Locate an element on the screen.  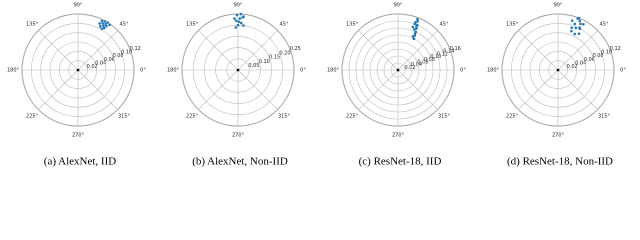
r-tick-label: 0.14 is located at coordinates (448, 52).